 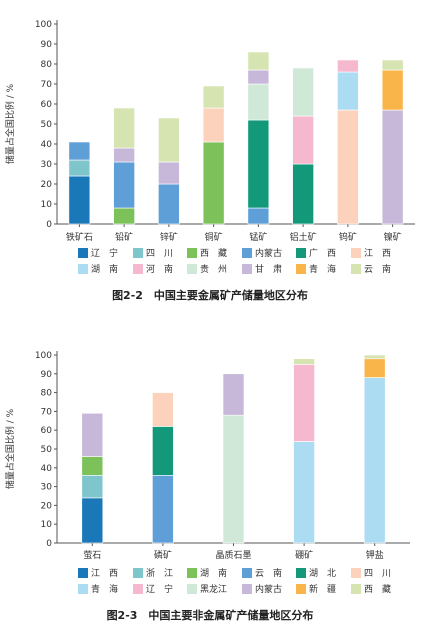 What do you see at coordinates (268, 269) in the screenshot?
I see `legend-label: 甘 肃` at bounding box center [268, 269].